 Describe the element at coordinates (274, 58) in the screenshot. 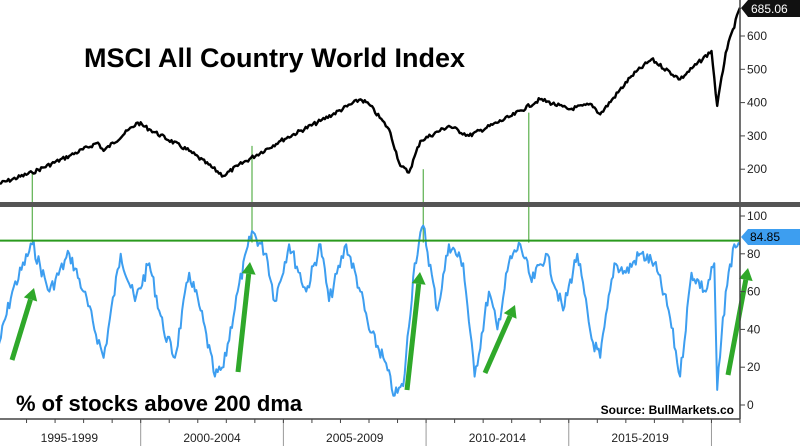

I see `top-chart-title: MSCI All Country World Index` at that location.